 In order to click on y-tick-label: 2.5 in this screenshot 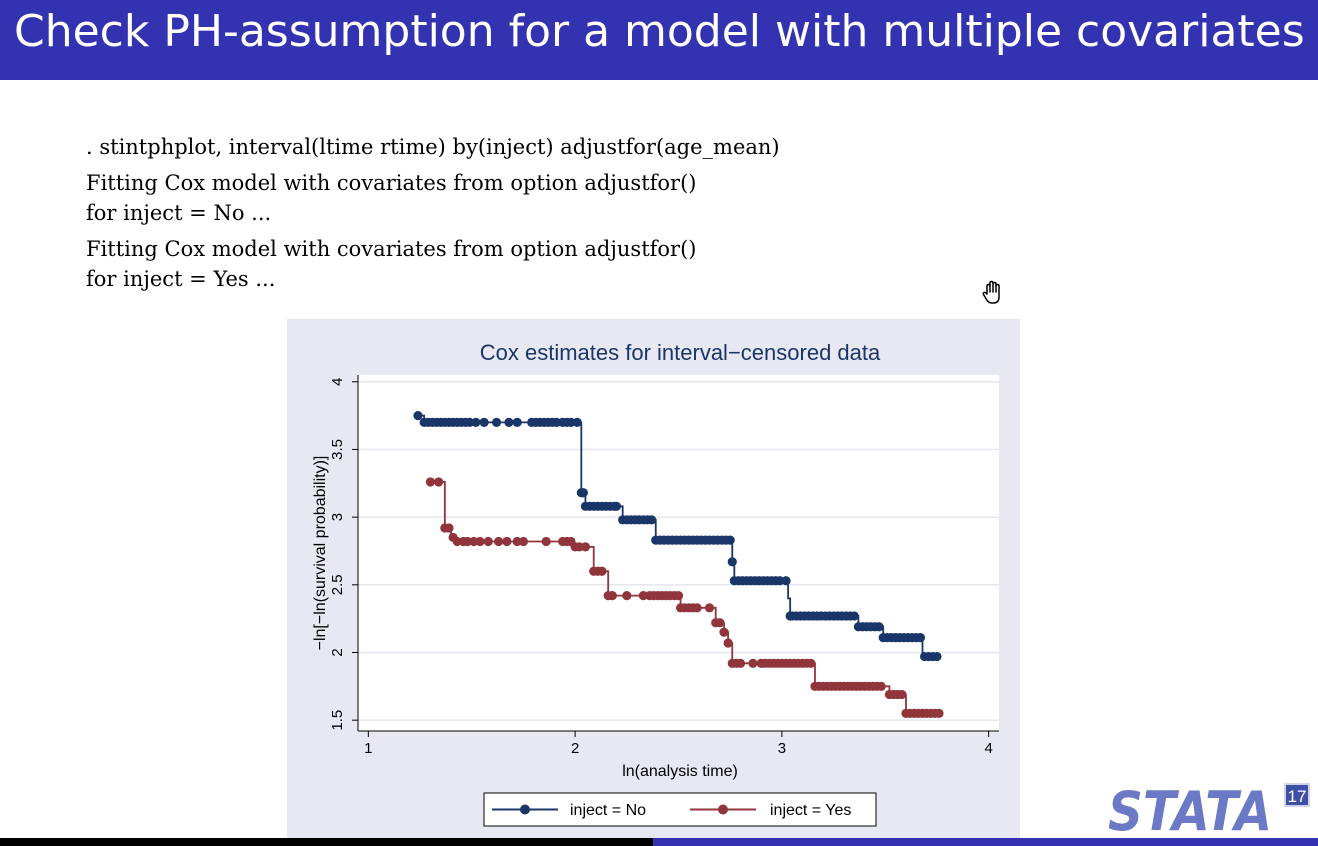, I will do `click(337, 584)`.